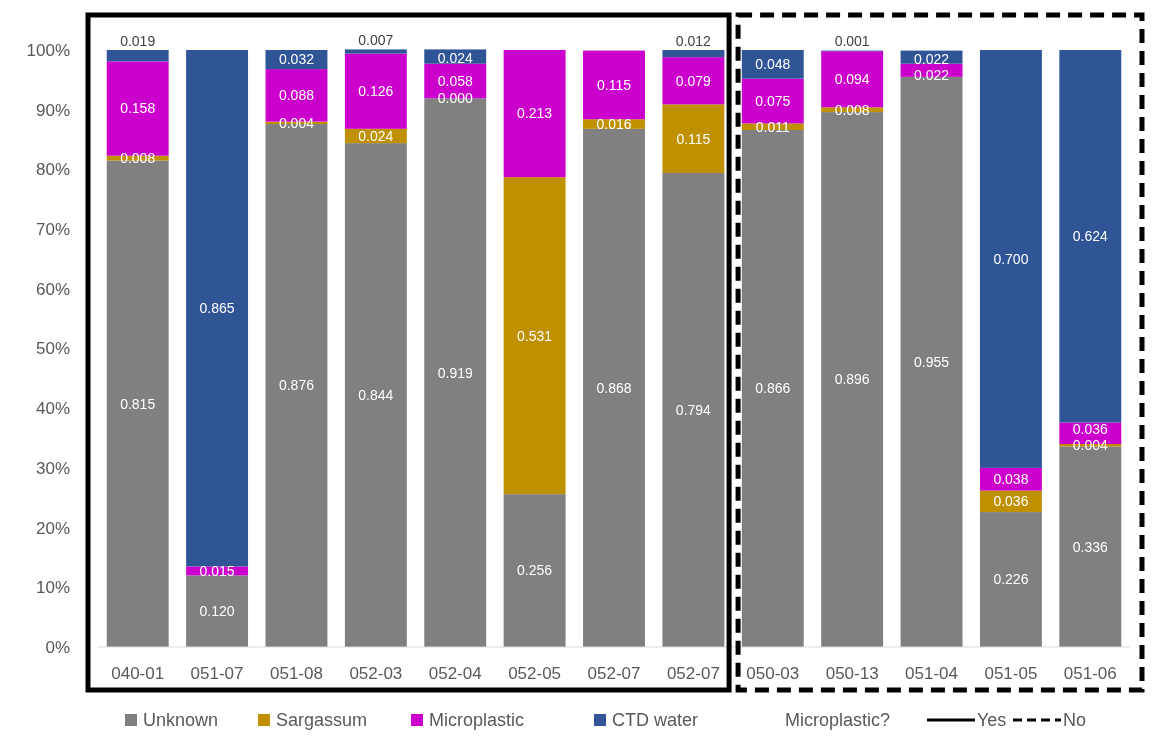  Describe the element at coordinates (296, 385) in the screenshot. I see `data-label: 0.876` at that location.